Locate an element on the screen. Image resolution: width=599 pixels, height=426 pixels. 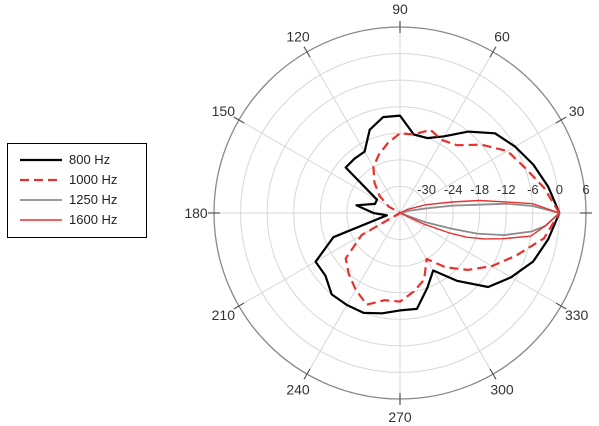
legend-item: 1250 Hz is located at coordinates (77, 200).